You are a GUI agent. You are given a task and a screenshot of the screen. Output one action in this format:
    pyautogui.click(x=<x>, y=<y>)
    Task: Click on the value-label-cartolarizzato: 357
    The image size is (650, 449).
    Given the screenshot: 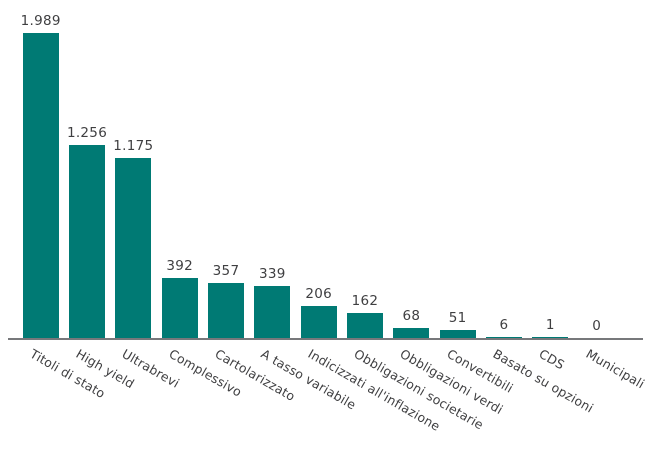 What is the action you would take?
    pyautogui.click(x=226, y=271)
    